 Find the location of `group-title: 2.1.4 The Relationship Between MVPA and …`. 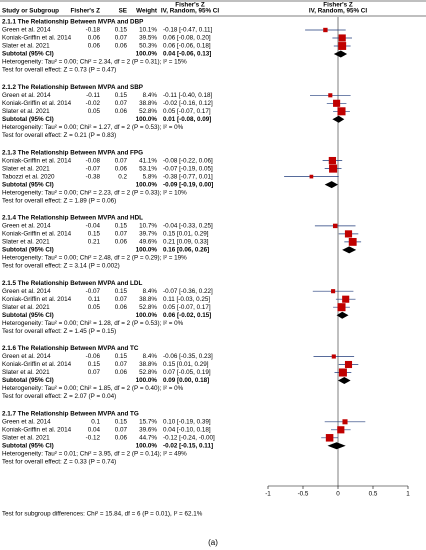

group-title: 2.1.4 The Relationship Between MVPA and … is located at coordinates (72, 218).